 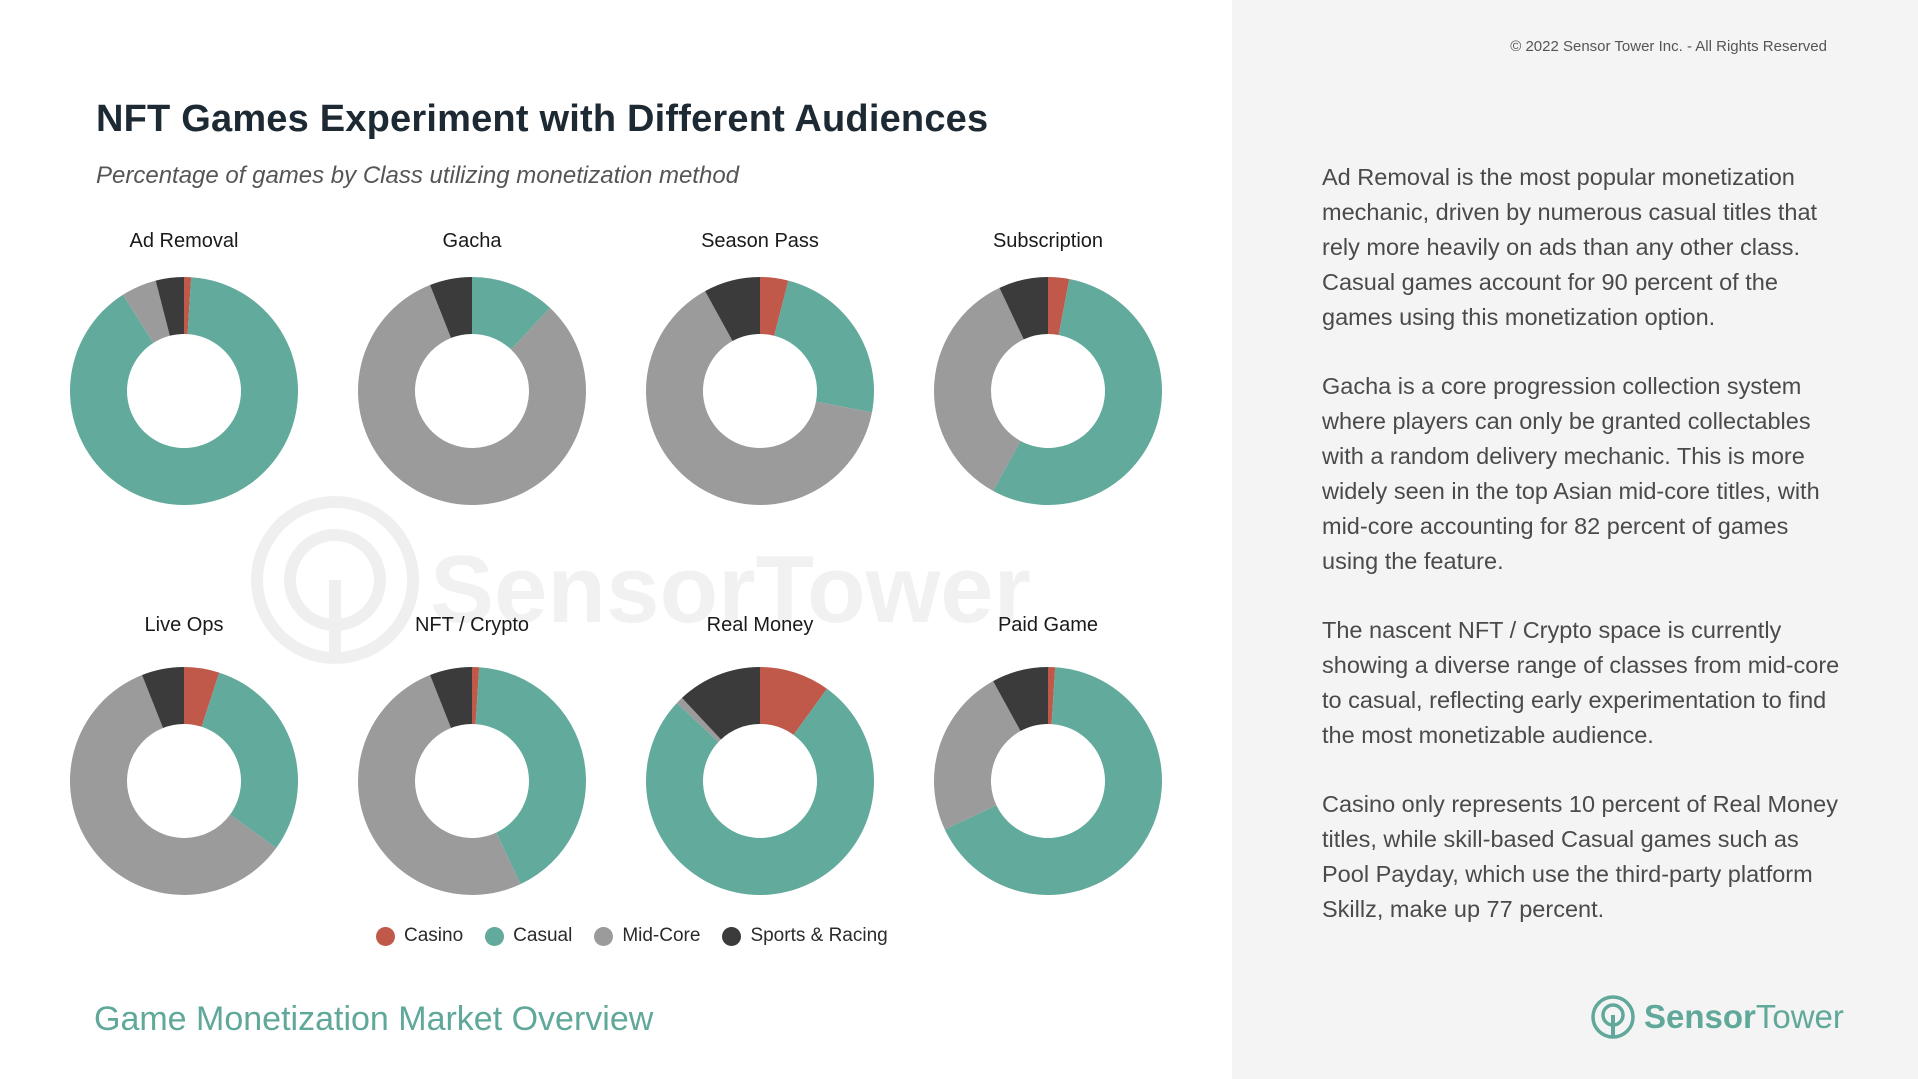 What do you see at coordinates (978, 389) in the screenshot?
I see `slice-subscription-midcore` at bounding box center [978, 389].